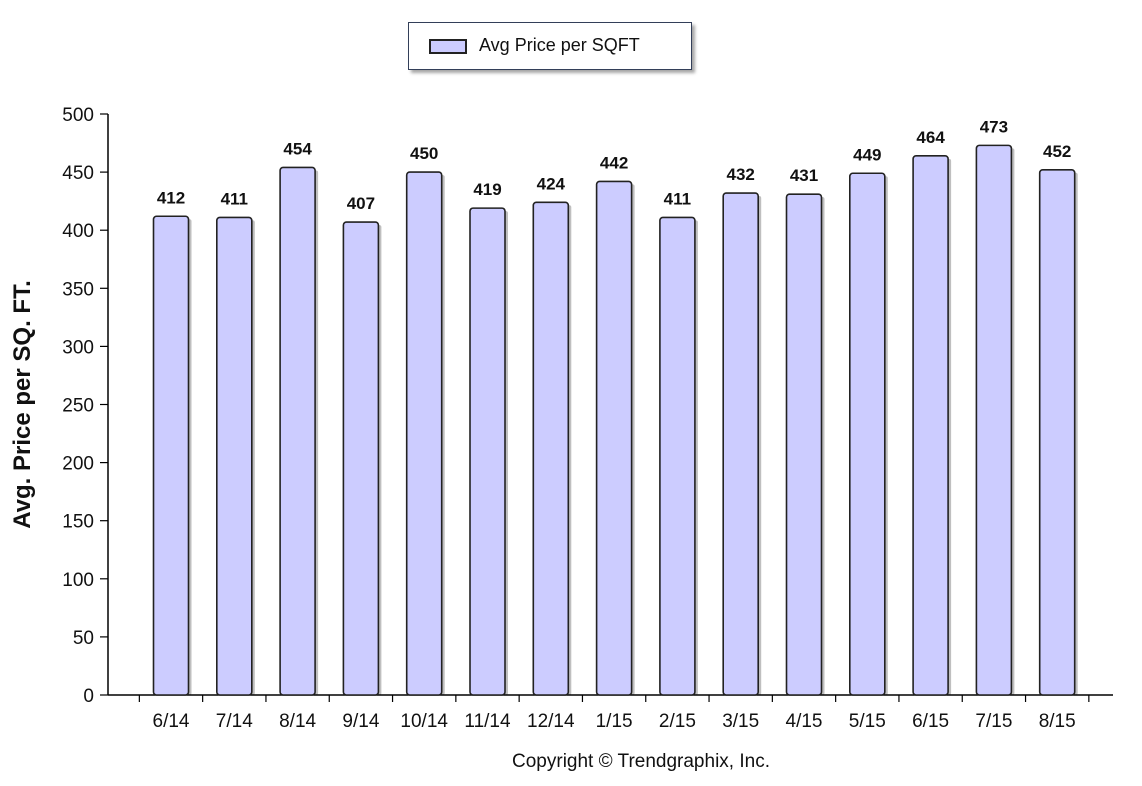 The width and height of the screenshot is (1142, 786). What do you see at coordinates (741, 174) in the screenshot?
I see `data-label: 432` at bounding box center [741, 174].